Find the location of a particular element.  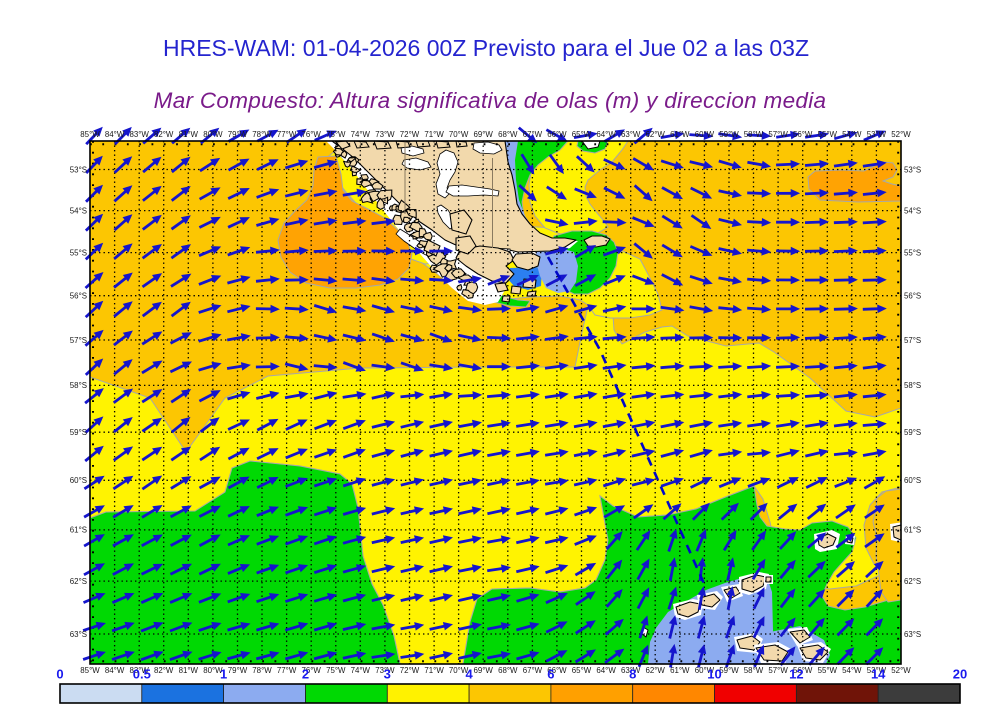

svg-text: 62°W is located at coordinates (656, 134).